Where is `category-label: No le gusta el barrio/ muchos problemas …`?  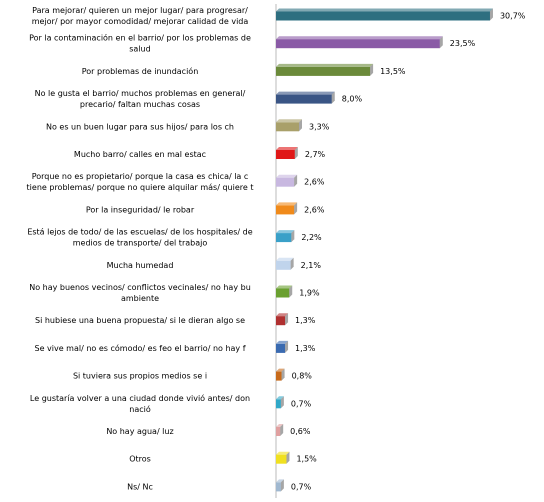 category-label: No le gusta el barrio/ muchos problemas … is located at coordinates (140, 93).